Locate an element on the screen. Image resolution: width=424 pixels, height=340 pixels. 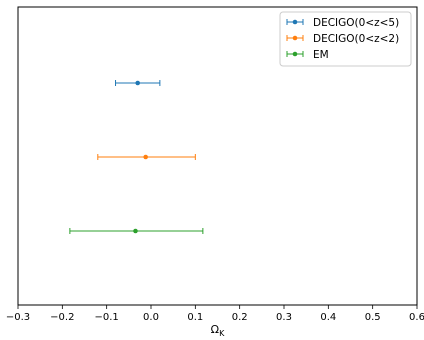
legend-label: DECIGO(0<z<2) is located at coordinates (356, 39).